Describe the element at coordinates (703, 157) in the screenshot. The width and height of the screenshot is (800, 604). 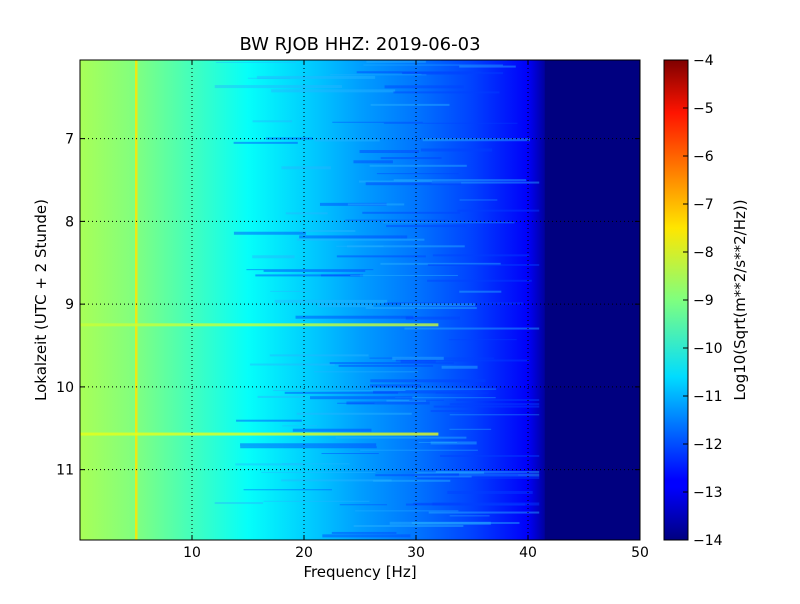
I see `colorbar-tick-label: −6` at that location.